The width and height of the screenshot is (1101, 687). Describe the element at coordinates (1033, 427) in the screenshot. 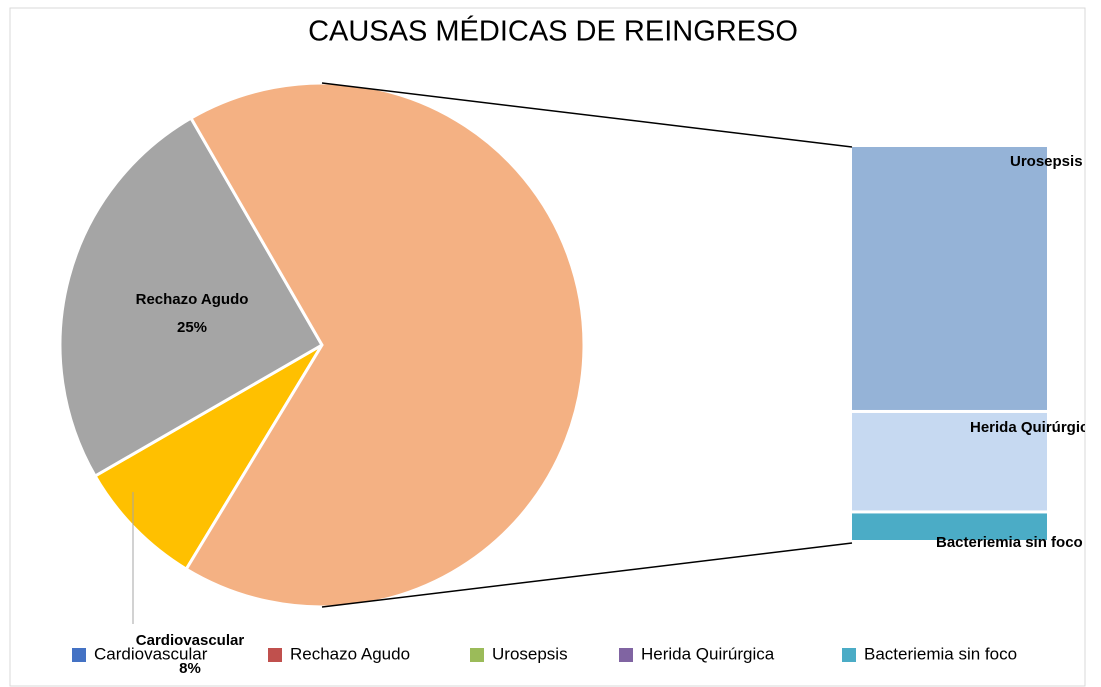

I see `data-label: Herida Quirúrgica` at that location.